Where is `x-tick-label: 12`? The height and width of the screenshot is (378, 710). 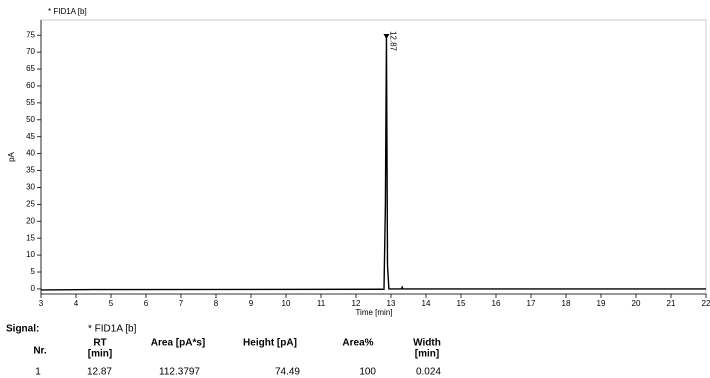 x-tick-label: 12 is located at coordinates (356, 303).